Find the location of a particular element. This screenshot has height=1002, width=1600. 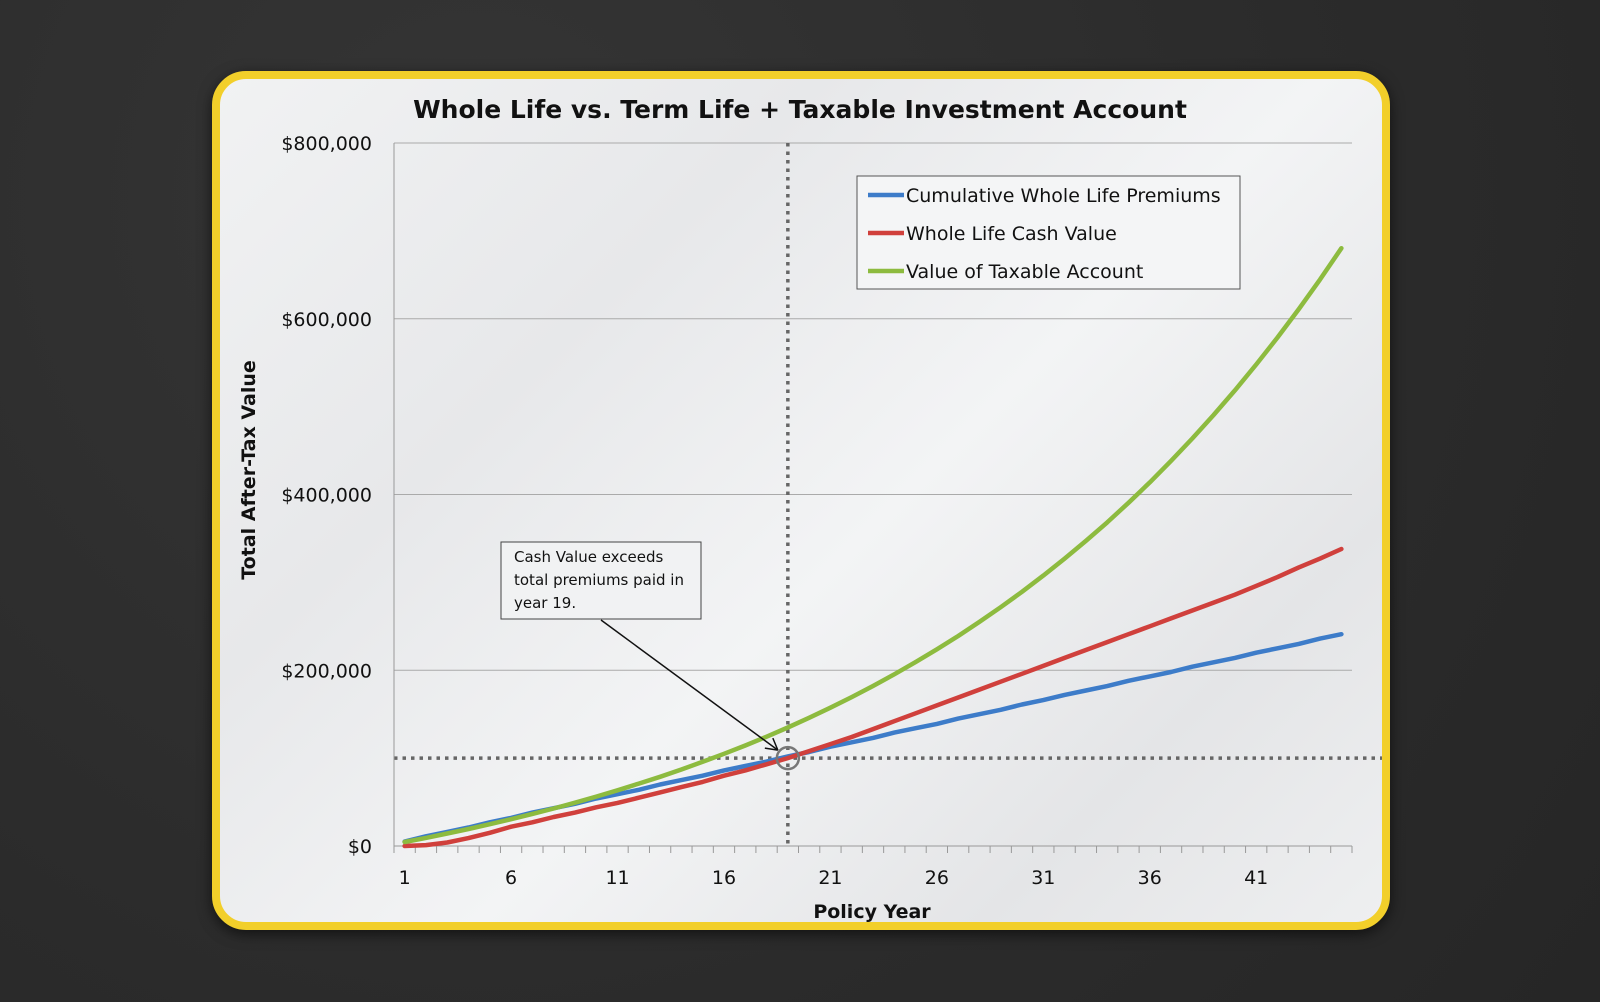

annotation-line-2: total premiums paid in is located at coordinates (599, 580).